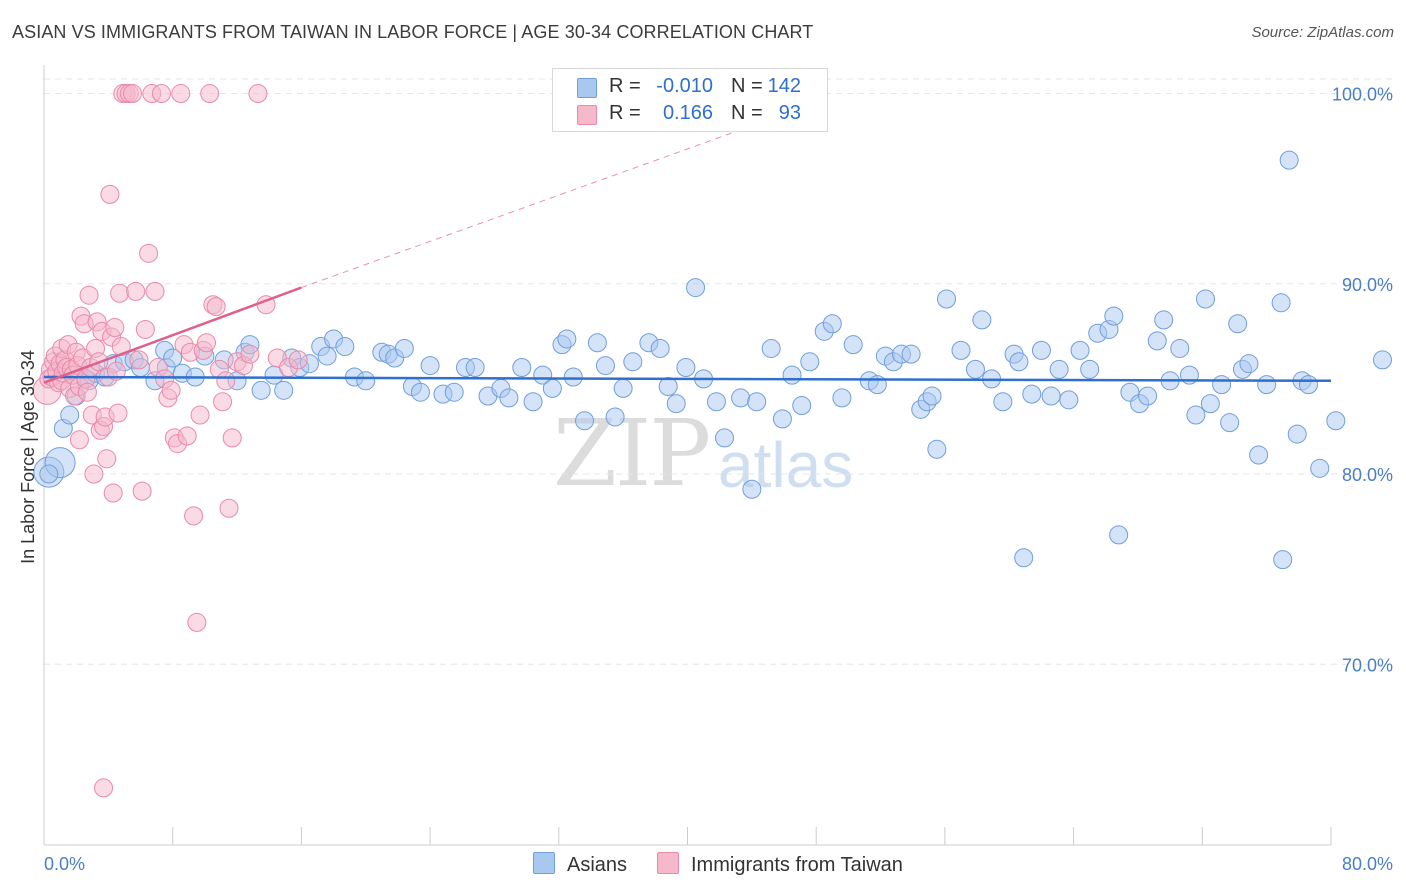 This screenshot has width=1406, height=892. I want to click on y-axis-label: In Labor Force | Age 30-34, so click(28, 457).